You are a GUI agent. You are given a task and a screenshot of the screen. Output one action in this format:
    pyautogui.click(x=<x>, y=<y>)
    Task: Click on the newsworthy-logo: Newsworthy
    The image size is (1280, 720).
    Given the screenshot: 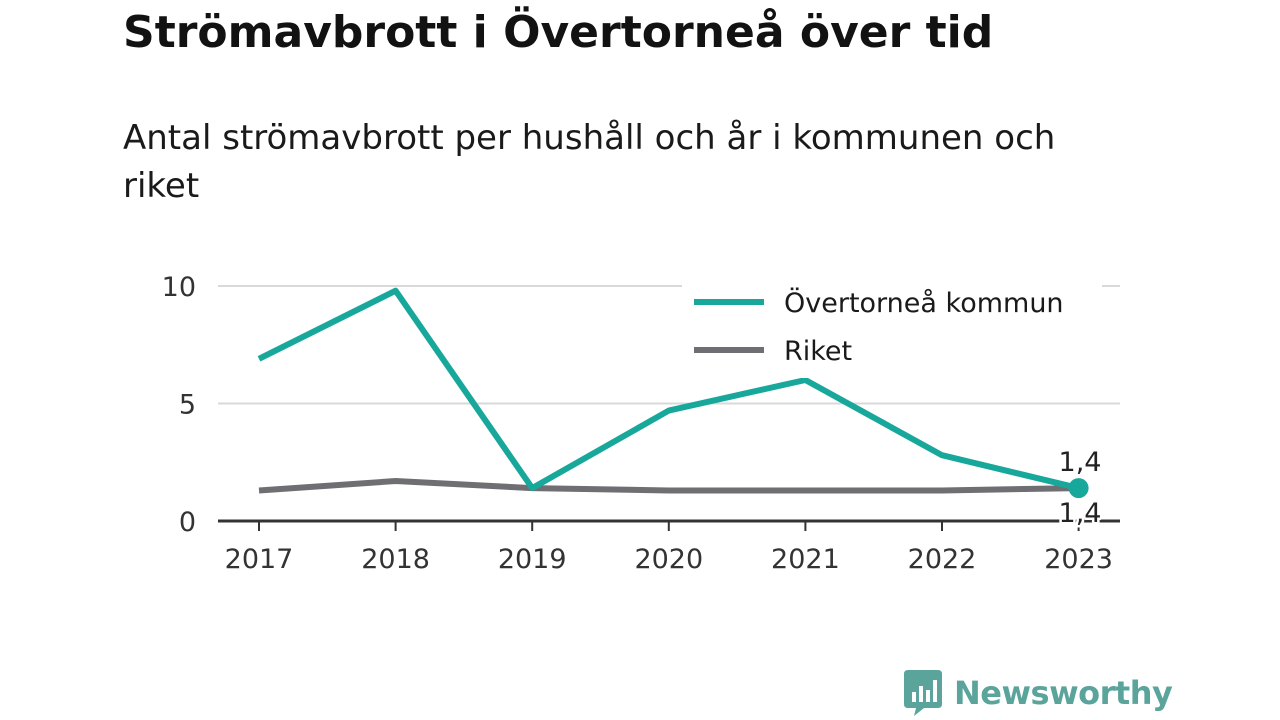 What is the action you would take?
    pyautogui.click(x=1037, y=693)
    